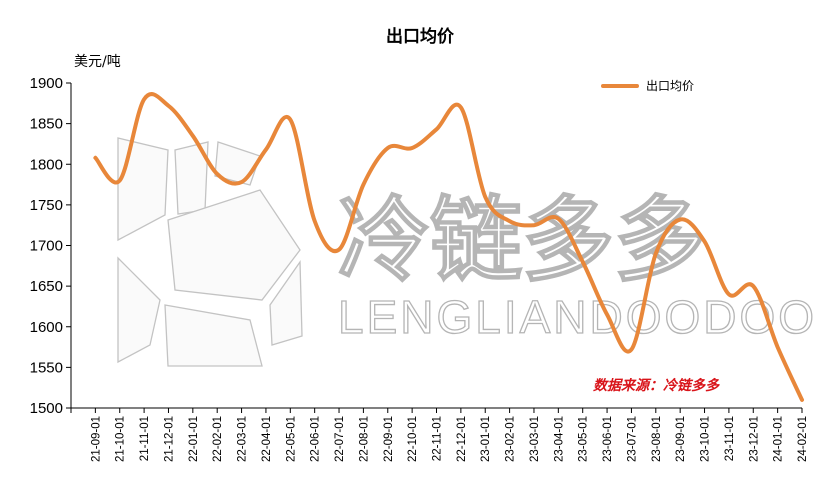  What do you see at coordinates (754, 439) in the screenshot?
I see `x-tick-label: 23-12-01` at bounding box center [754, 439].